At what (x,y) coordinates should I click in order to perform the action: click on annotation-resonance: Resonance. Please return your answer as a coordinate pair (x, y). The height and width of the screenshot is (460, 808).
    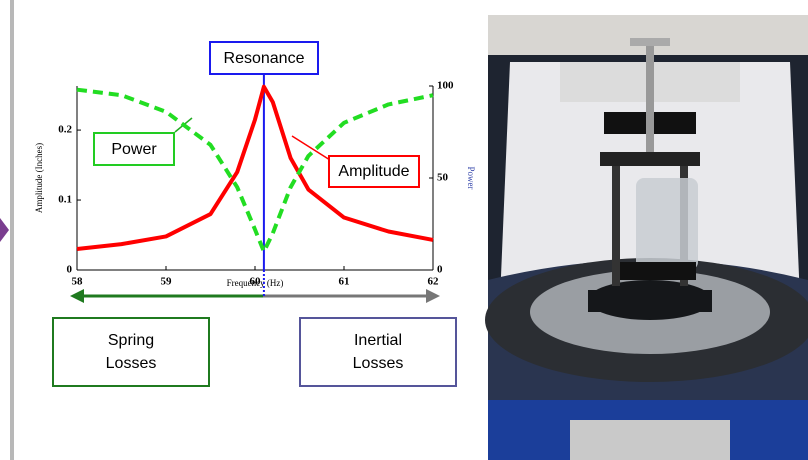
    Looking at the image, I should click on (264, 58).